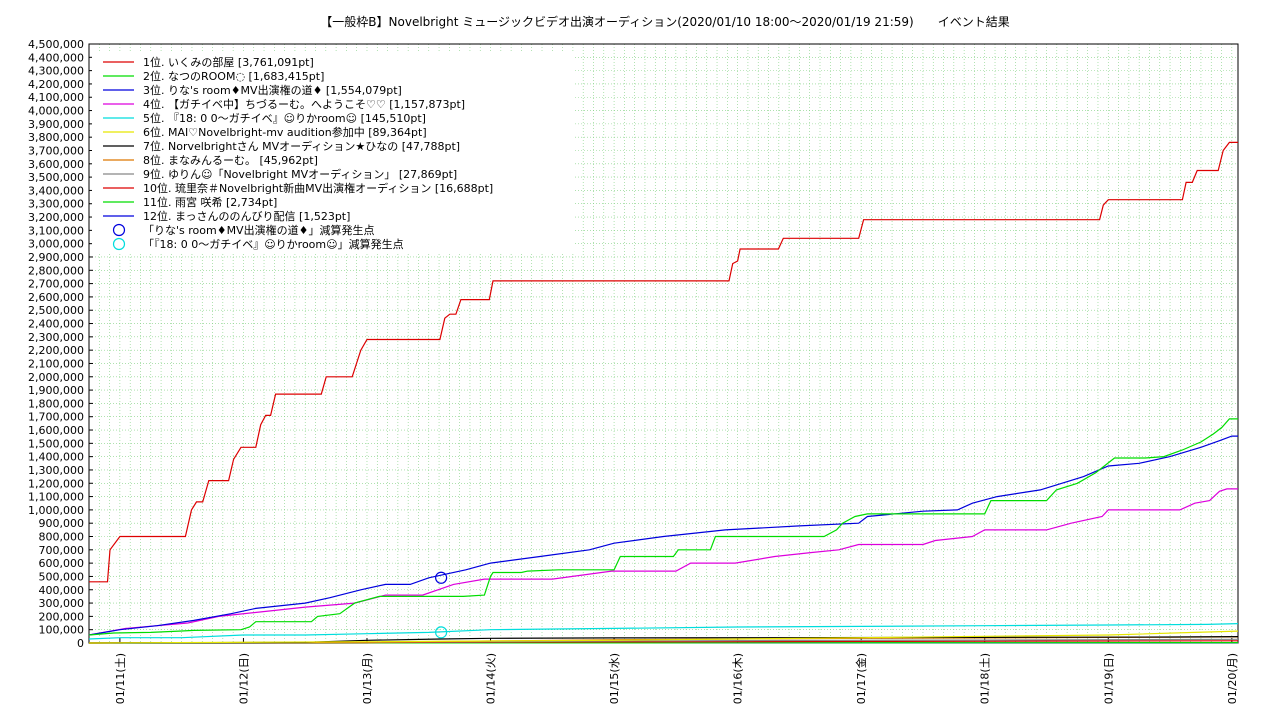  I want to click on y-tick-label: 3,400,000, so click(56, 190).